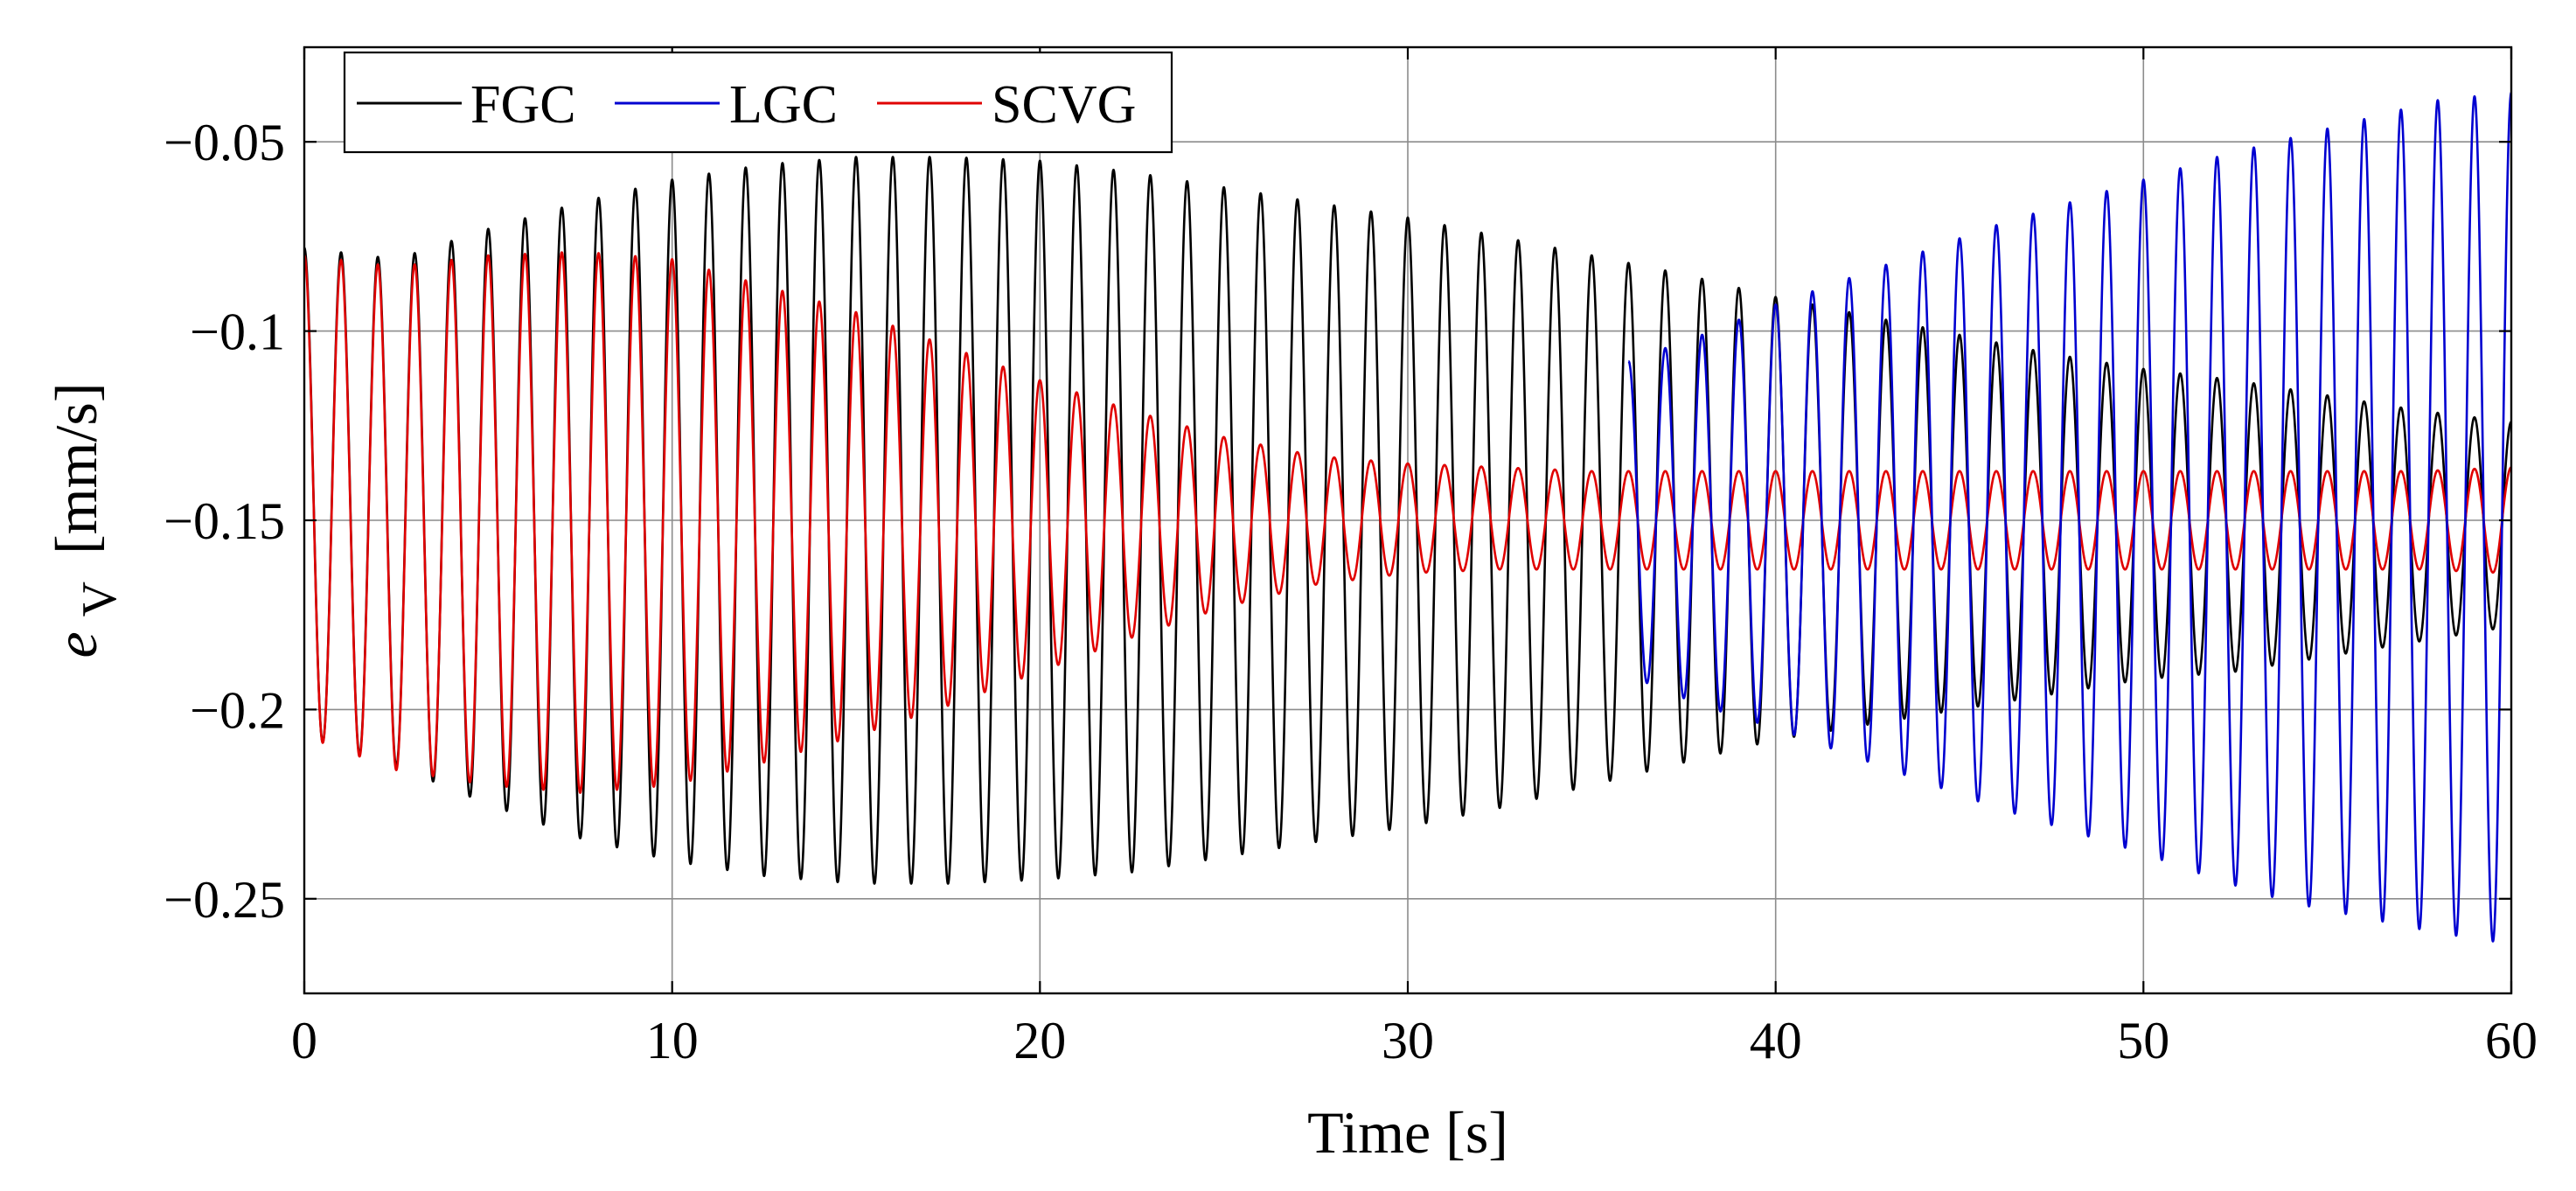 This screenshot has width=2576, height=1191. I want to click on y-axis-unit: [mm/s], so click(76, 468).